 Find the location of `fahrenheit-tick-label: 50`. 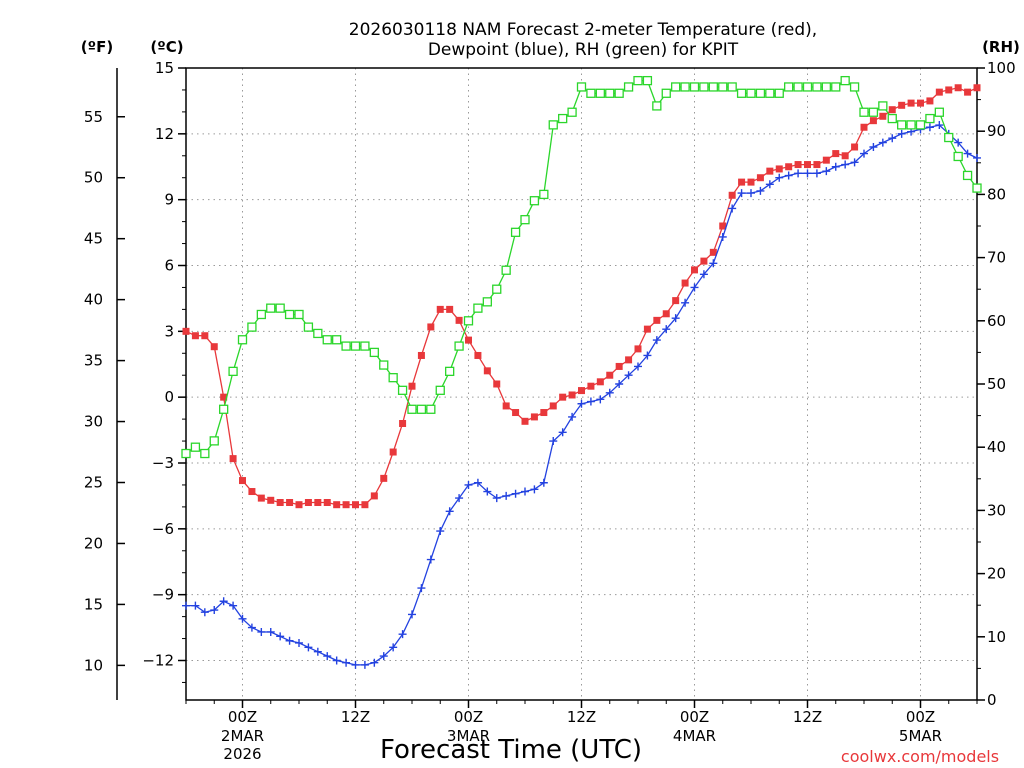

fahrenheit-tick-label: 50 is located at coordinates (93, 178).